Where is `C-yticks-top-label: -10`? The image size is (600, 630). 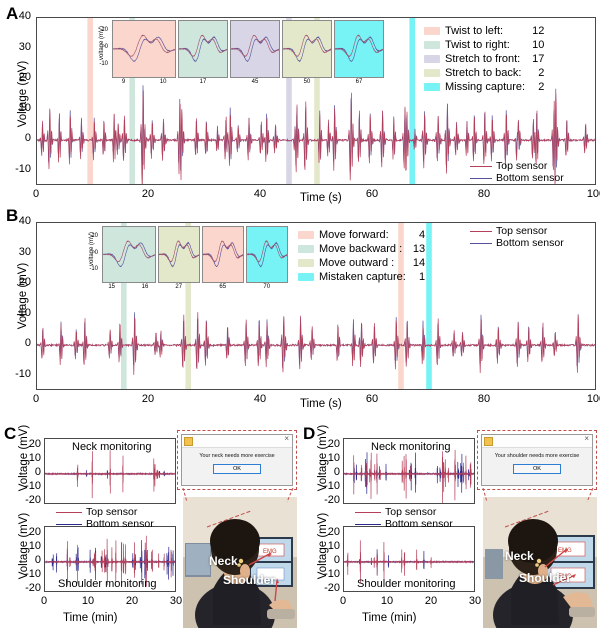 C-yticks-top-label: -10 is located at coordinates (33, 486).